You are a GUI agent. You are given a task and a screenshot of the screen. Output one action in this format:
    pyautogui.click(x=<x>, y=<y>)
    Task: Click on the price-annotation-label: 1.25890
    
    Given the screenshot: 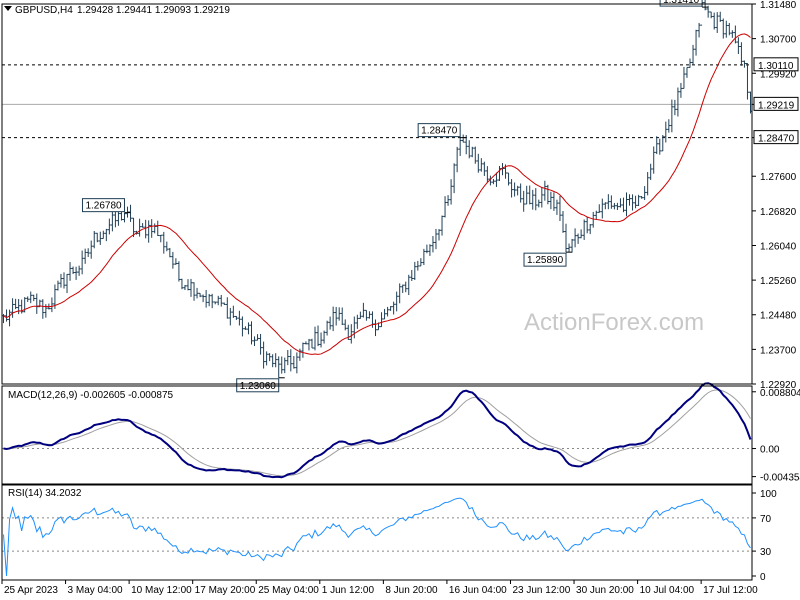 What is the action you would take?
    pyautogui.click(x=545, y=260)
    